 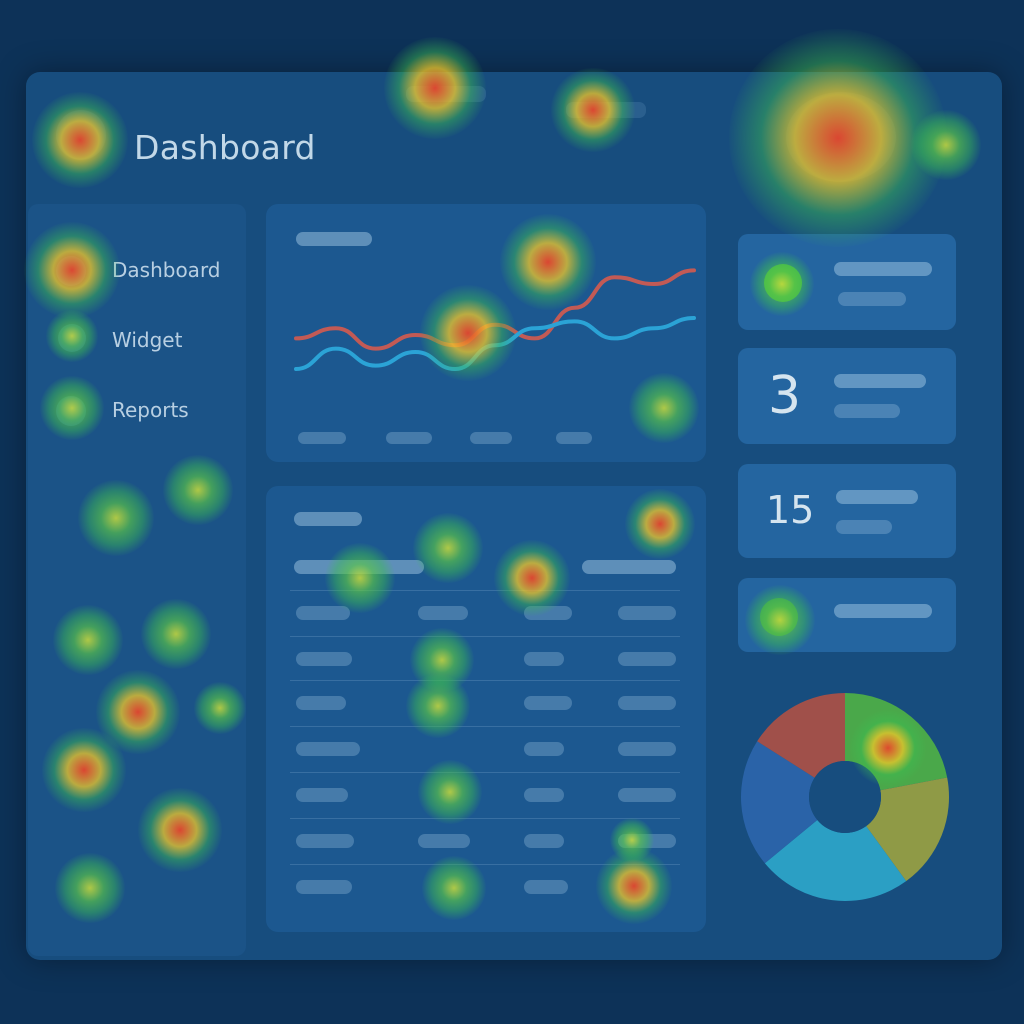 I want to click on reports-icon, so click(x=71, y=411).